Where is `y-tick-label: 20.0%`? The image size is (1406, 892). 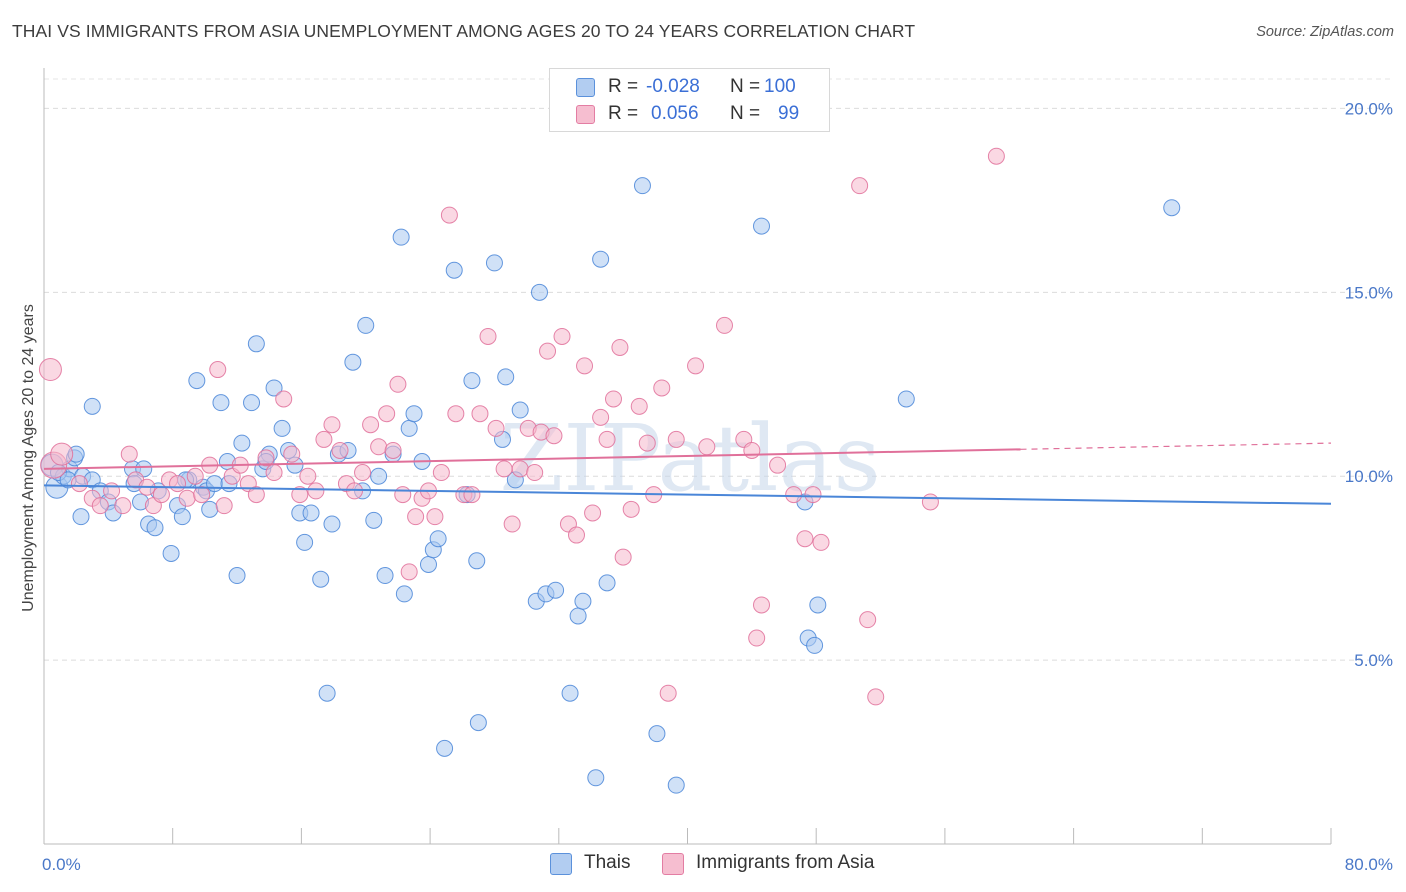 y-tick-label: 20.0% is located at coordinates (1369, 108).